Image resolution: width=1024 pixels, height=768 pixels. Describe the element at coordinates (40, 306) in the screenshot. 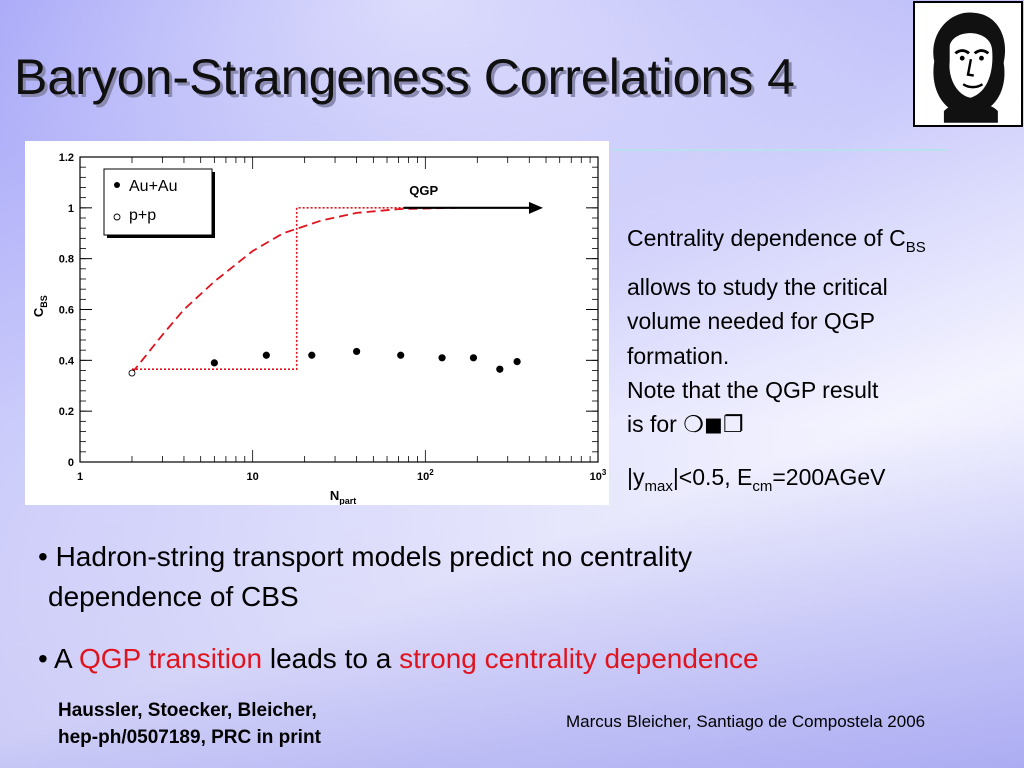

I see `y-axis-label: CBS` at that location.